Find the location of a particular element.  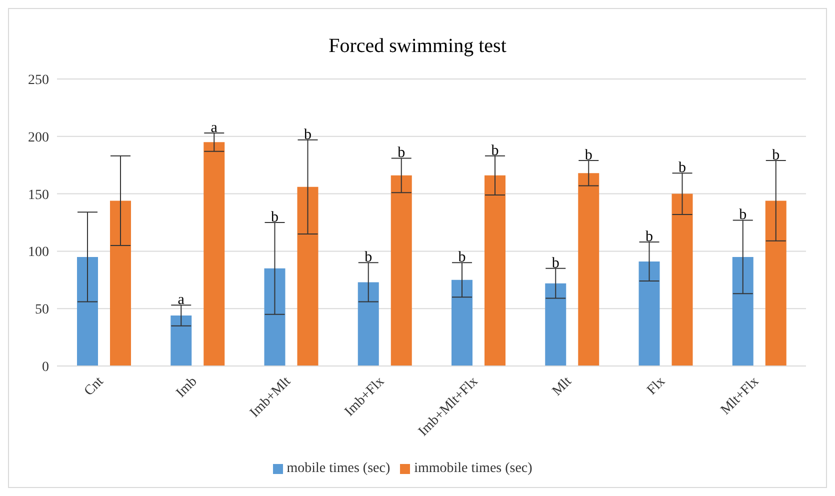

y-tick-label: 0 is located at coordinates (45, 367).